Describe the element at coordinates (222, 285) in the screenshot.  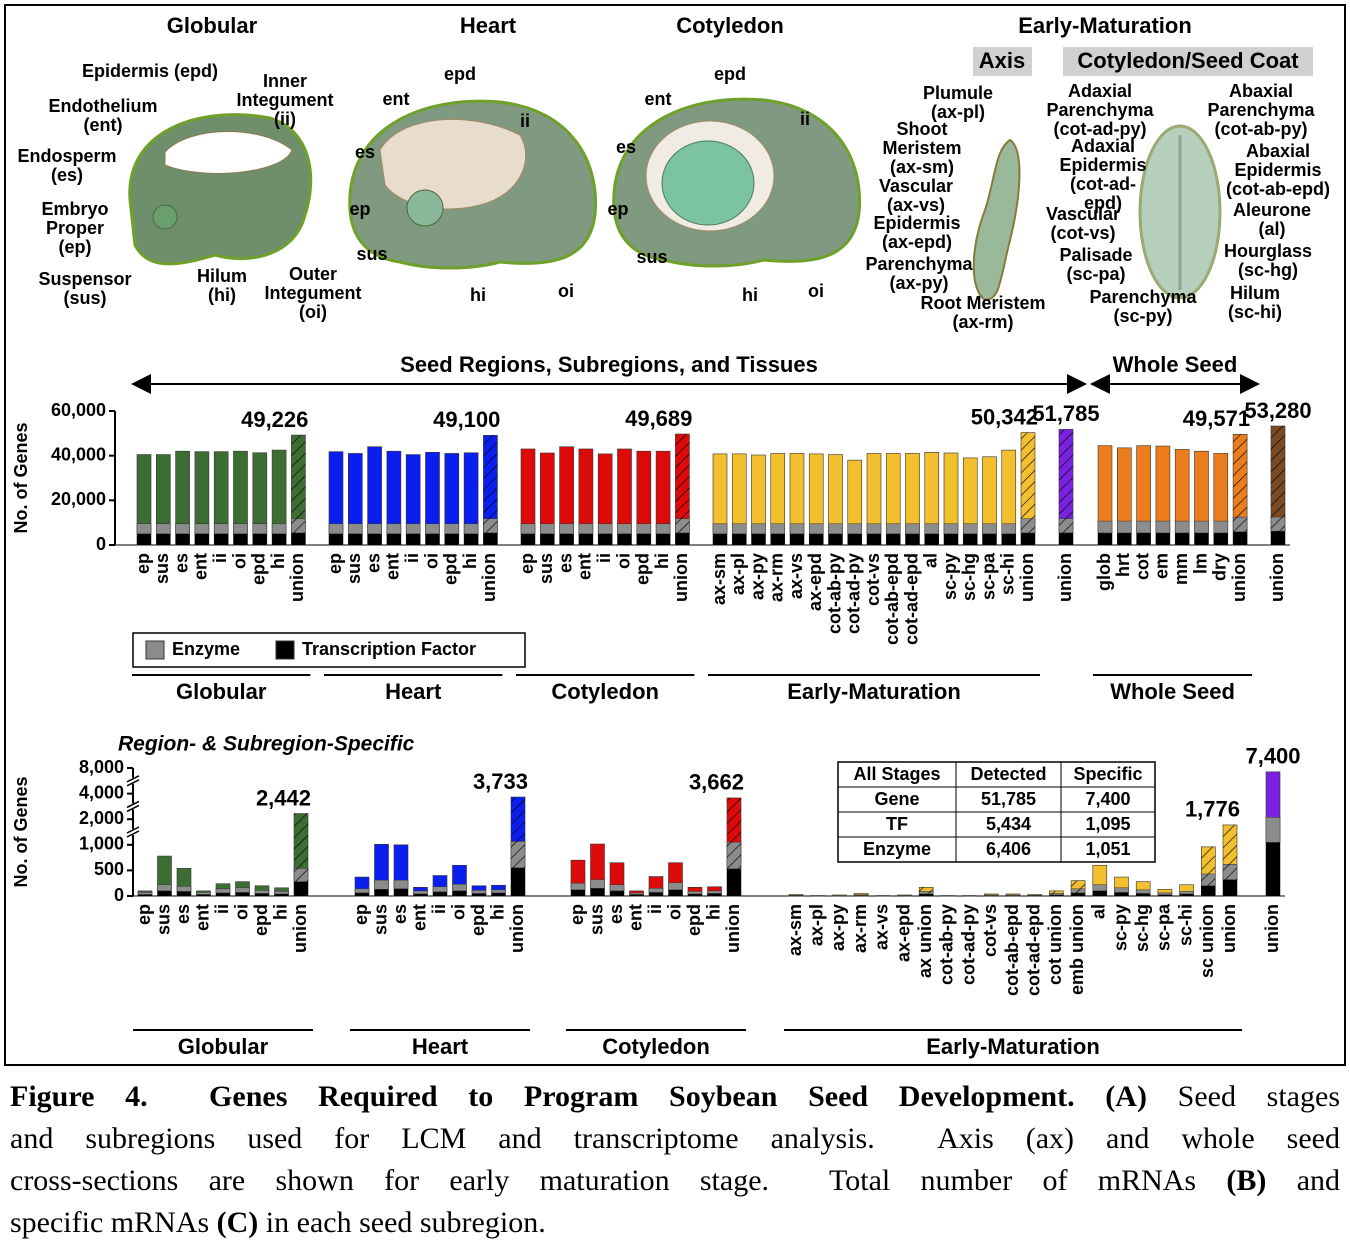
I see `annotation: Hilum (hi)` at that location.